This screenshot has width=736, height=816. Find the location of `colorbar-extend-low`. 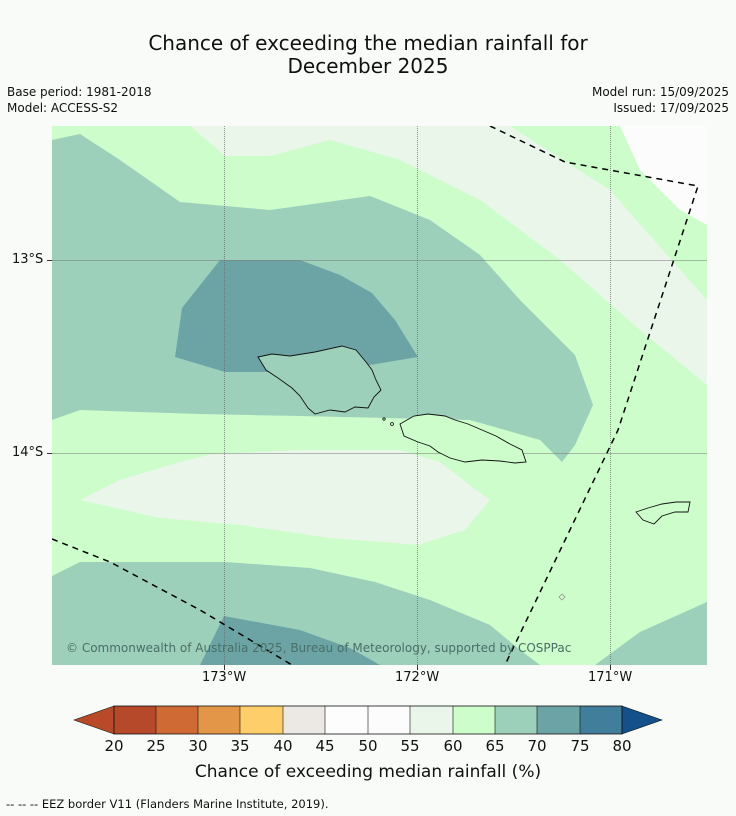

colorbar-extend-low is located at coordinates (94, 720).